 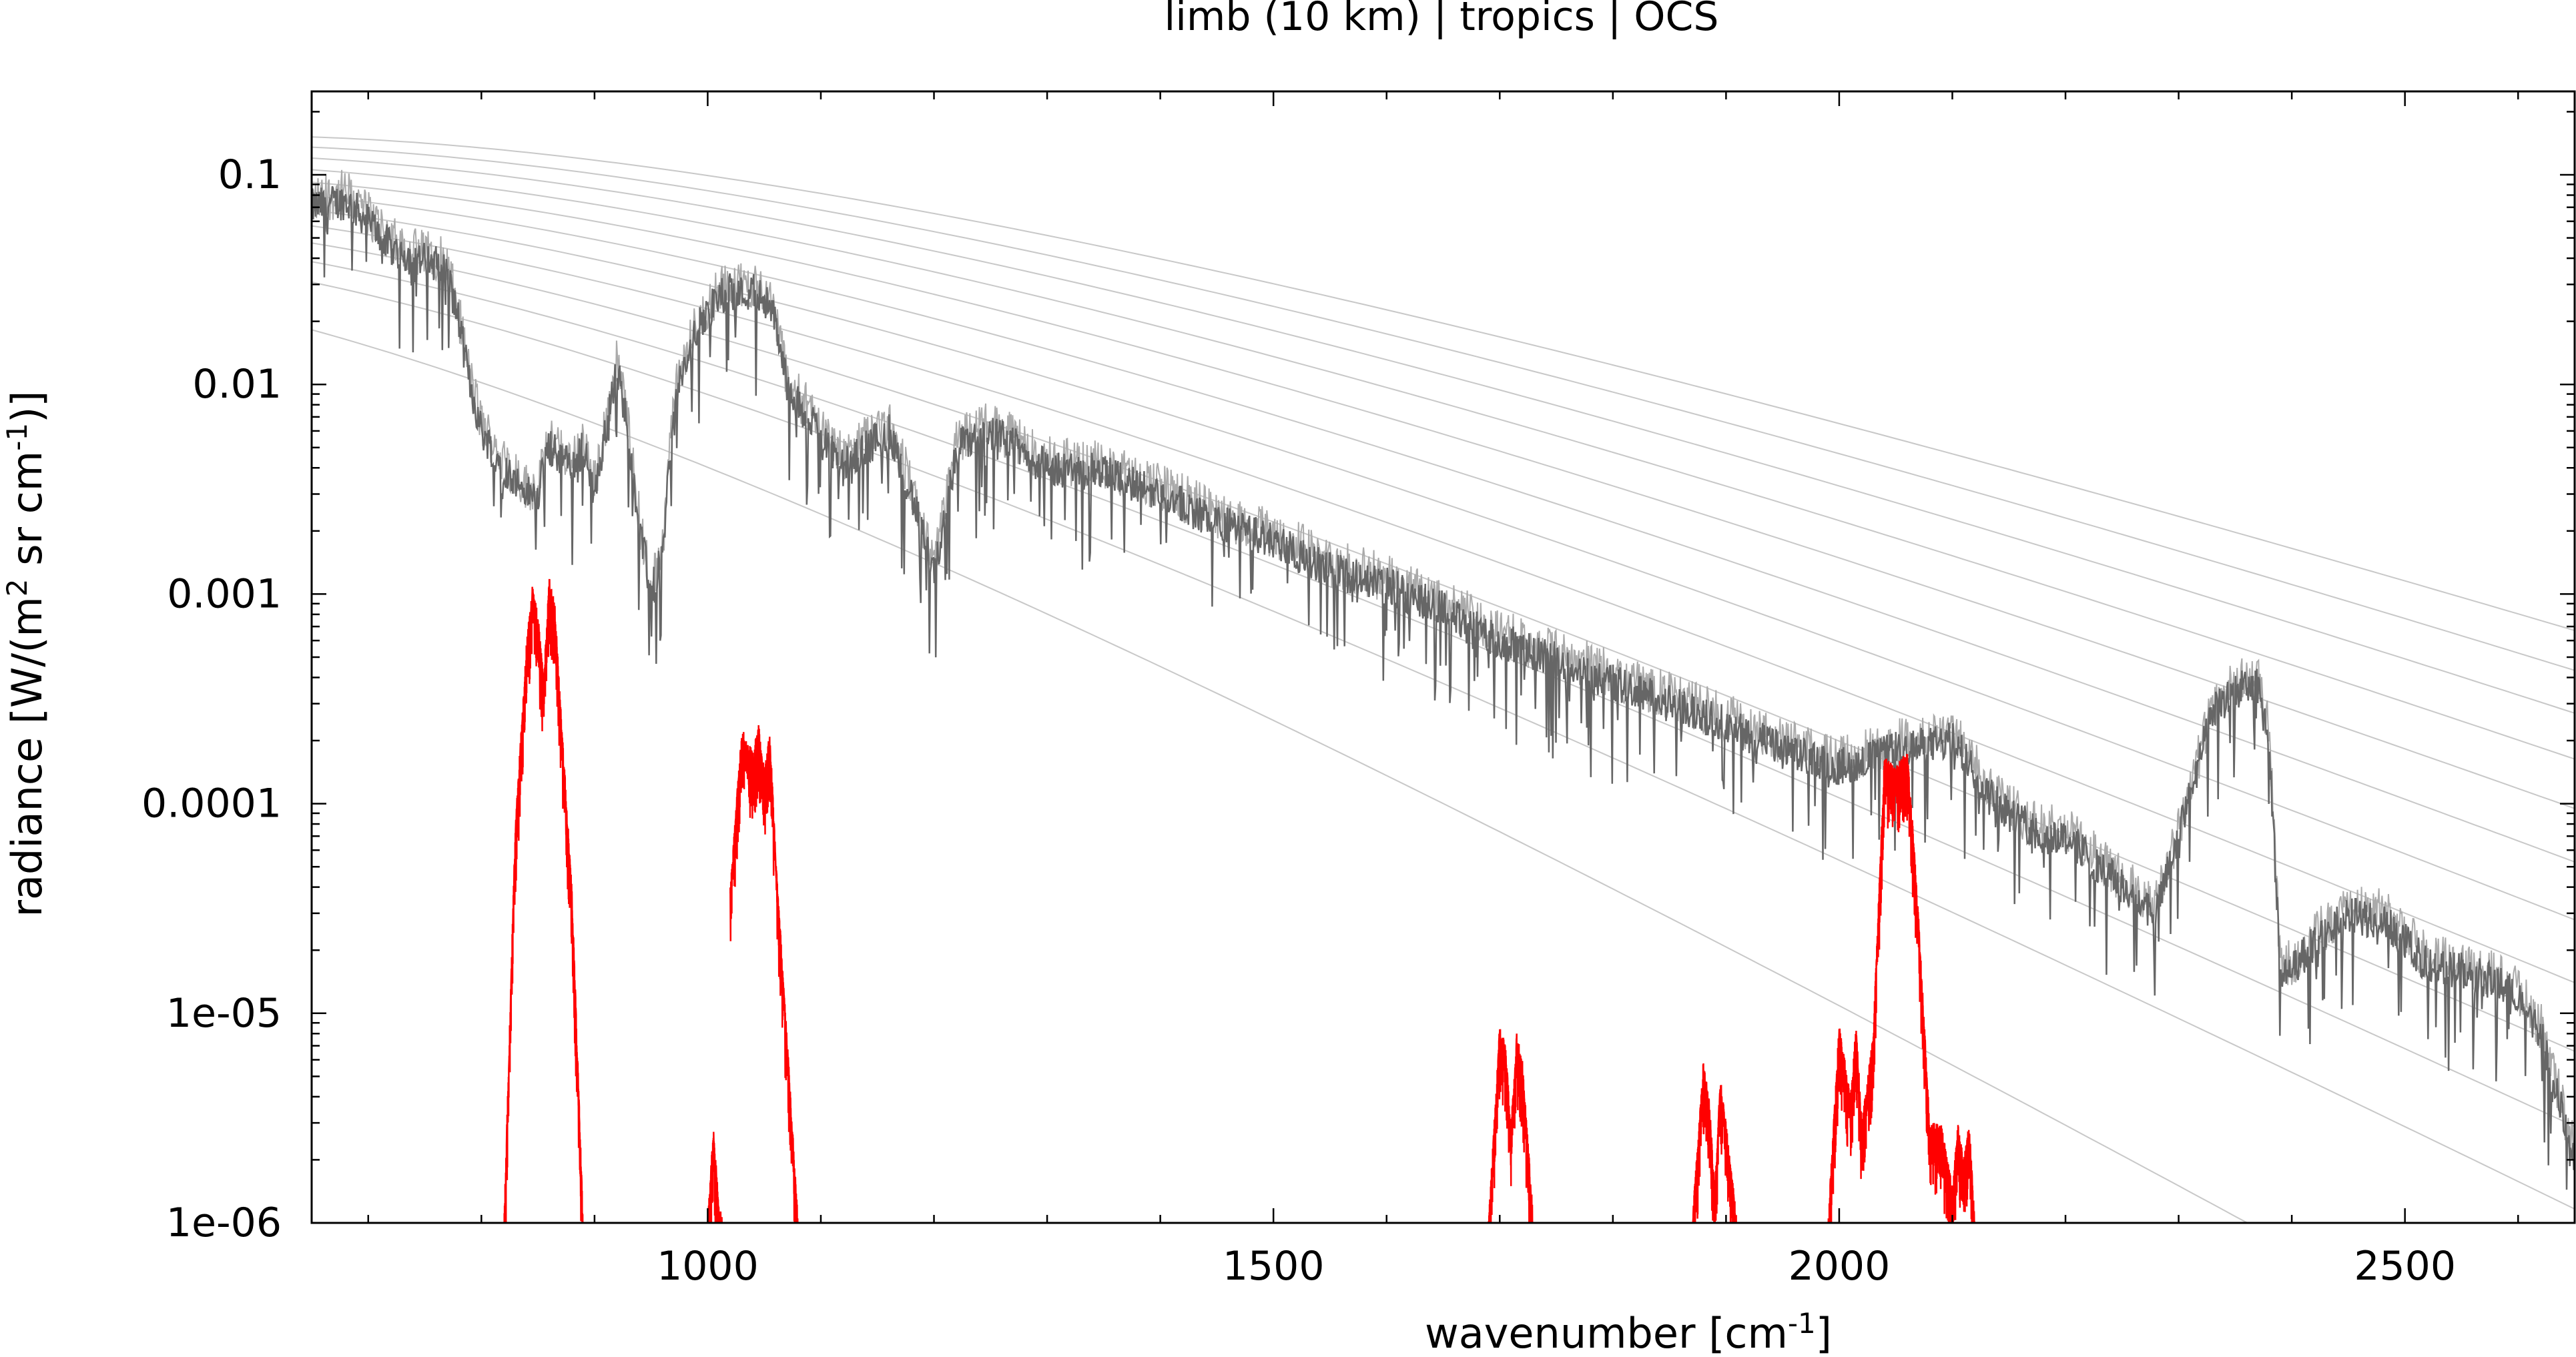 What do you see at coordinates (17, 437) in the screenshot?
I see `y-axis-label-superscript-2: -1` at bounding box center [17, 437].